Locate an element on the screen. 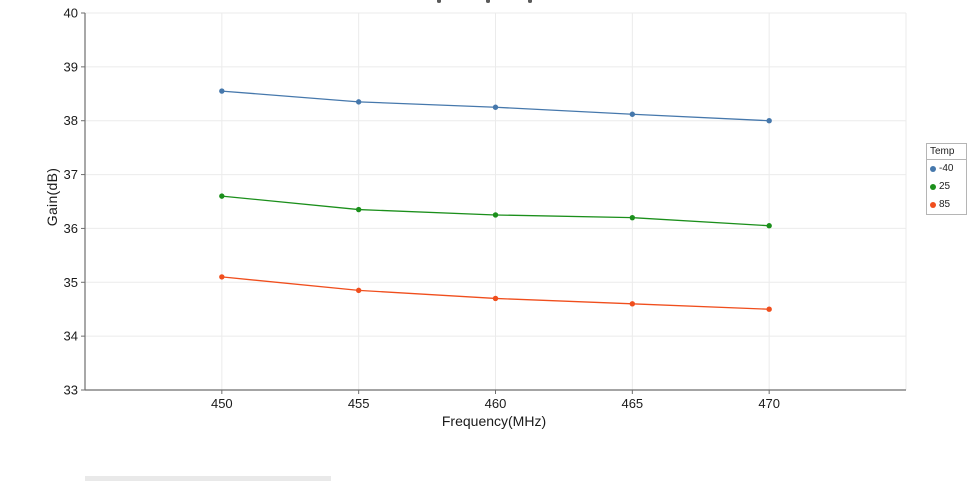 The width and height of the screenshot is (969, 481). legend-item-85: 85 is located at coordinates (946, 205).